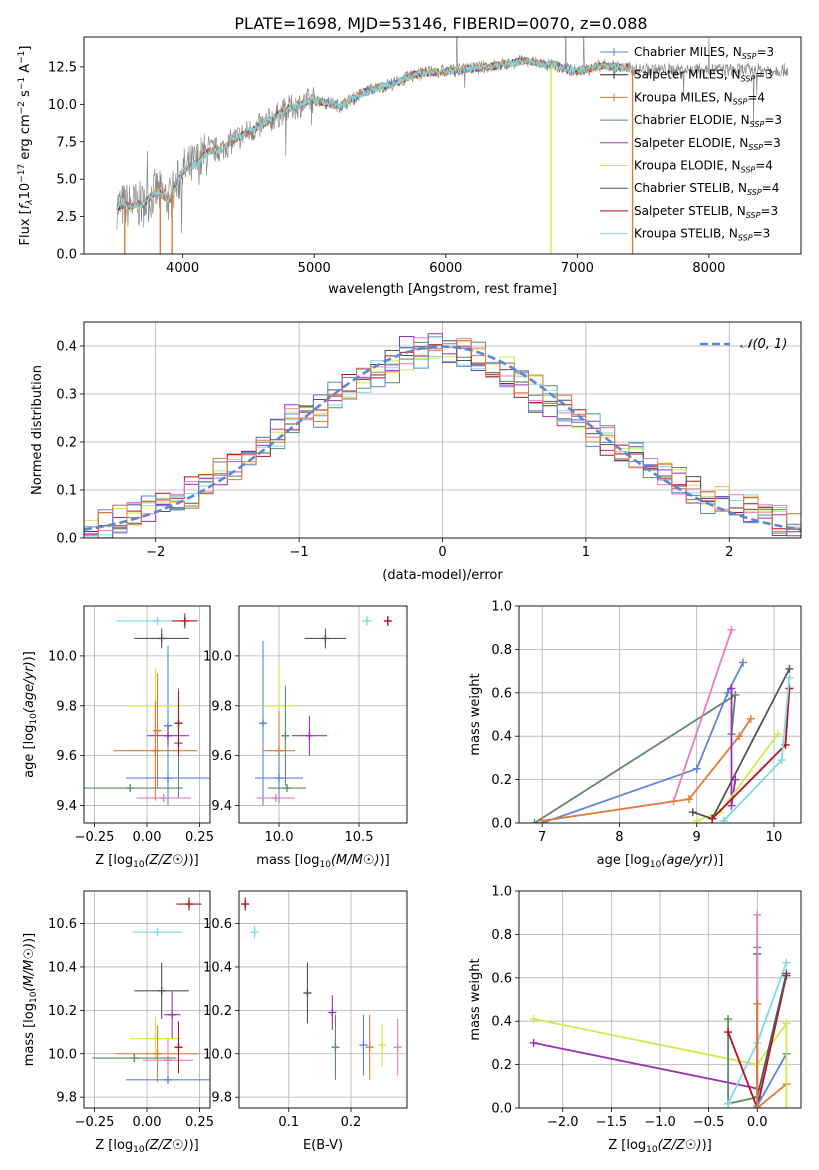  I want to click on legend-label: Kroupa MILES, NSSP=4, so click(699, 98).